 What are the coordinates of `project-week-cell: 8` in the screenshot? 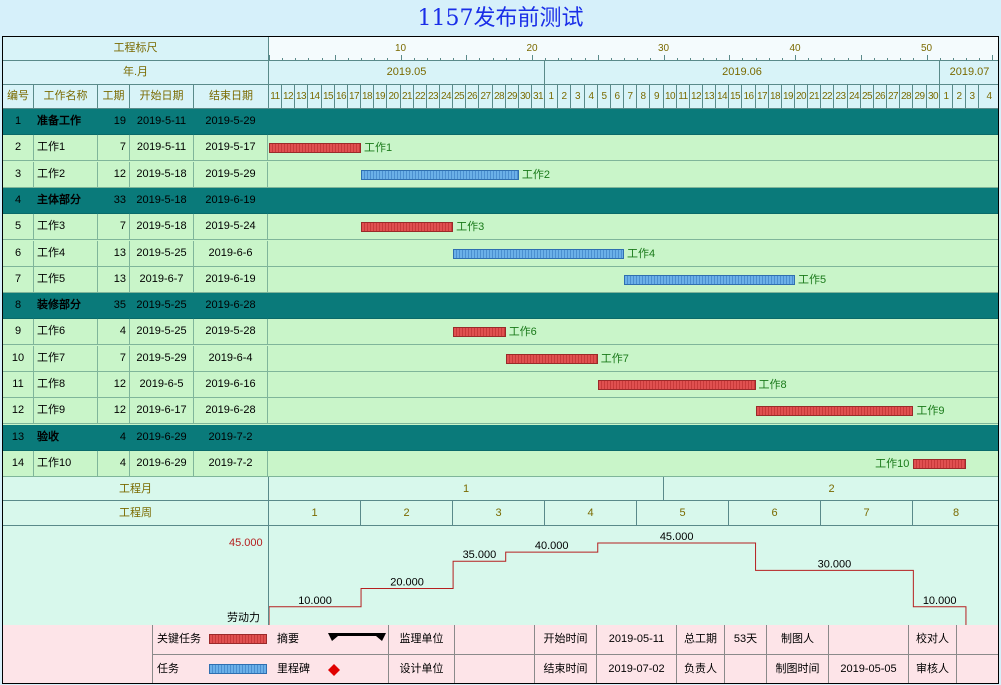 It's located at (955, 513).